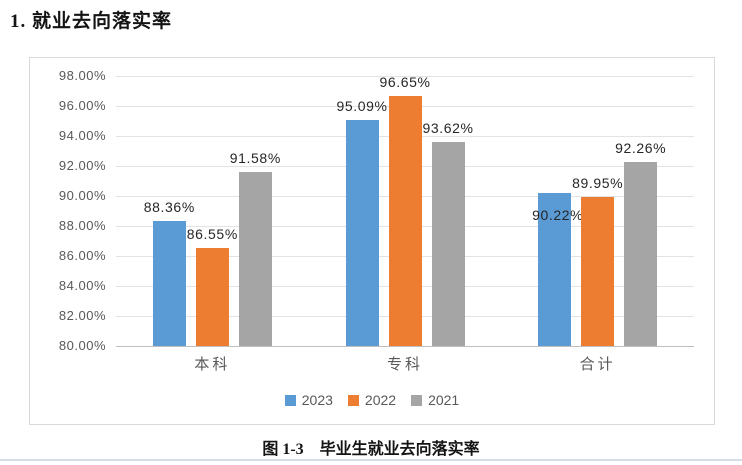 This screenshot has height=465, width=742. What do you see at coordinates (82, 285) in the screenshot?
I see `y-axis-tick-label: 84.00%` at bounding box center [82, 285].